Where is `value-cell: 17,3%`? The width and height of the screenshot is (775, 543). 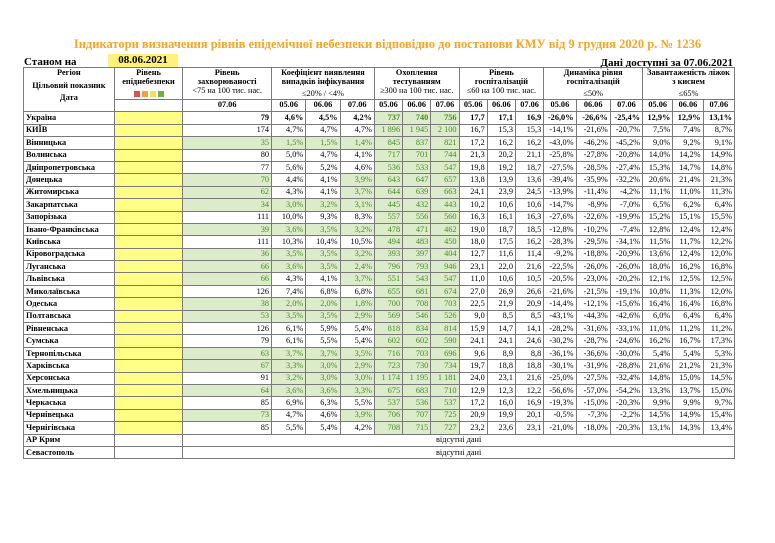 value-cell: 17,3% is located at coordinates (719, 341).